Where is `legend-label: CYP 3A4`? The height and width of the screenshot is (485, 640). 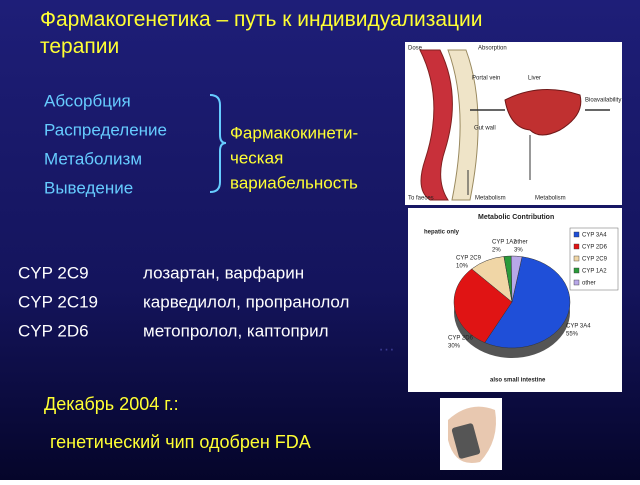
legend-label: CYP 3A4 is located at coordinates (594, 236).